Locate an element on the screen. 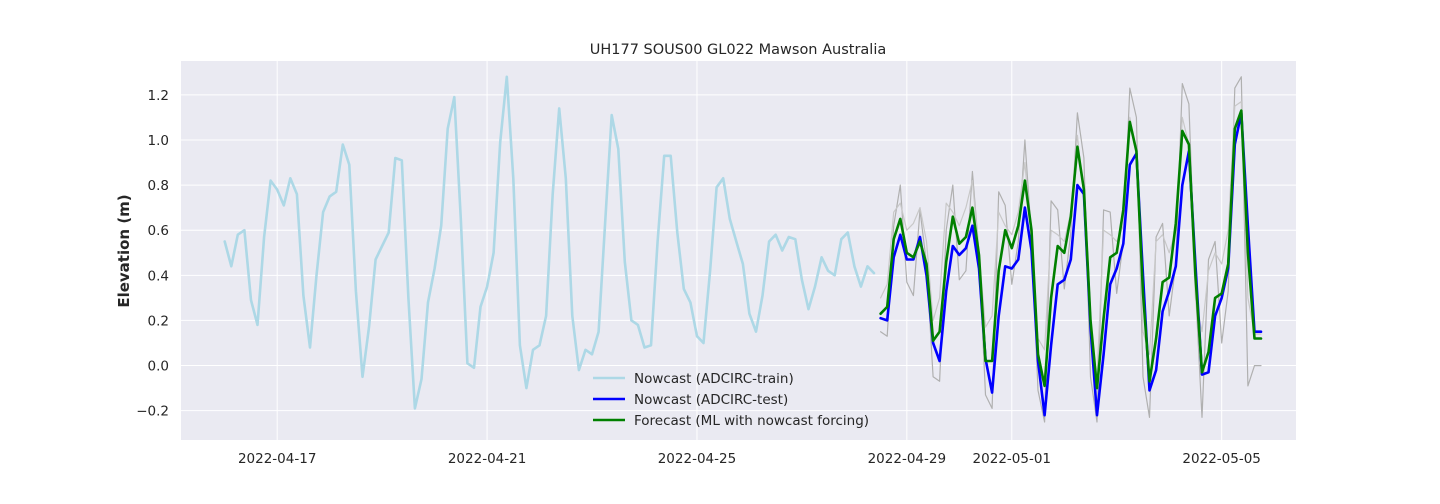 The height and width of the screenshot is (504, 1440). y-tick-label: 0.0 is located at coordinates (158, 367).